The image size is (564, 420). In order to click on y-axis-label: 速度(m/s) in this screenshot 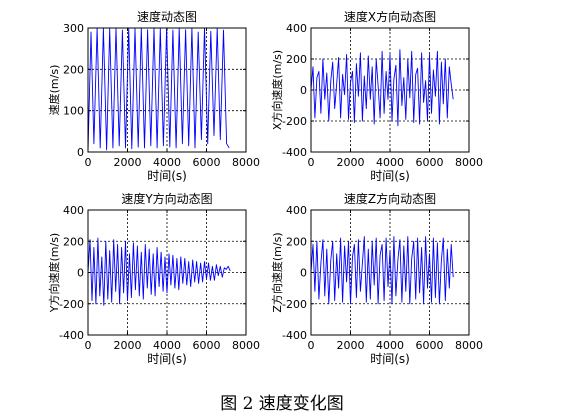, I will do `click(54, 90)`.